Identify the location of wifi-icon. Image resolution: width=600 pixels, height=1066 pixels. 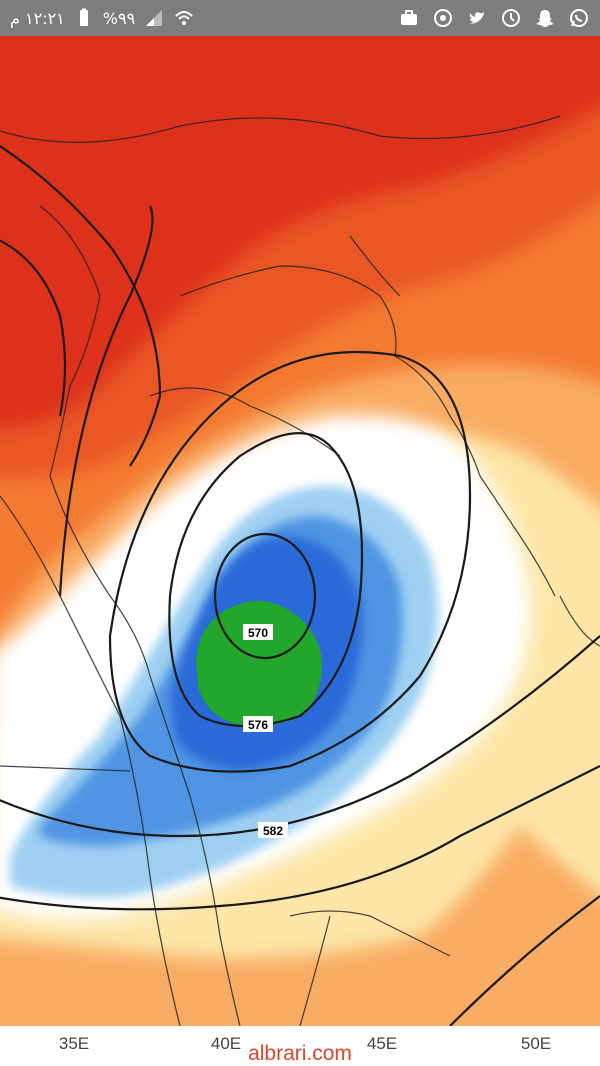
(184, 18).